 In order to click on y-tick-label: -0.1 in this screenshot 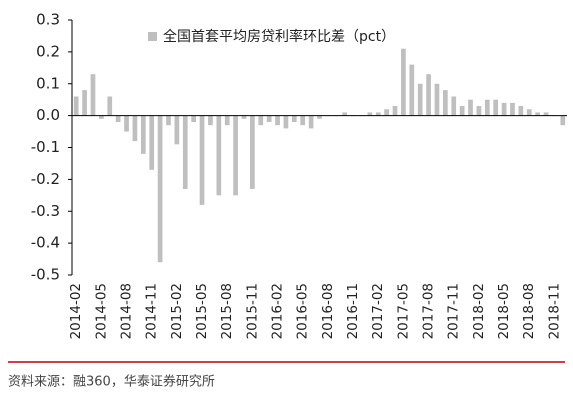, I will do `click(45, 147)`.